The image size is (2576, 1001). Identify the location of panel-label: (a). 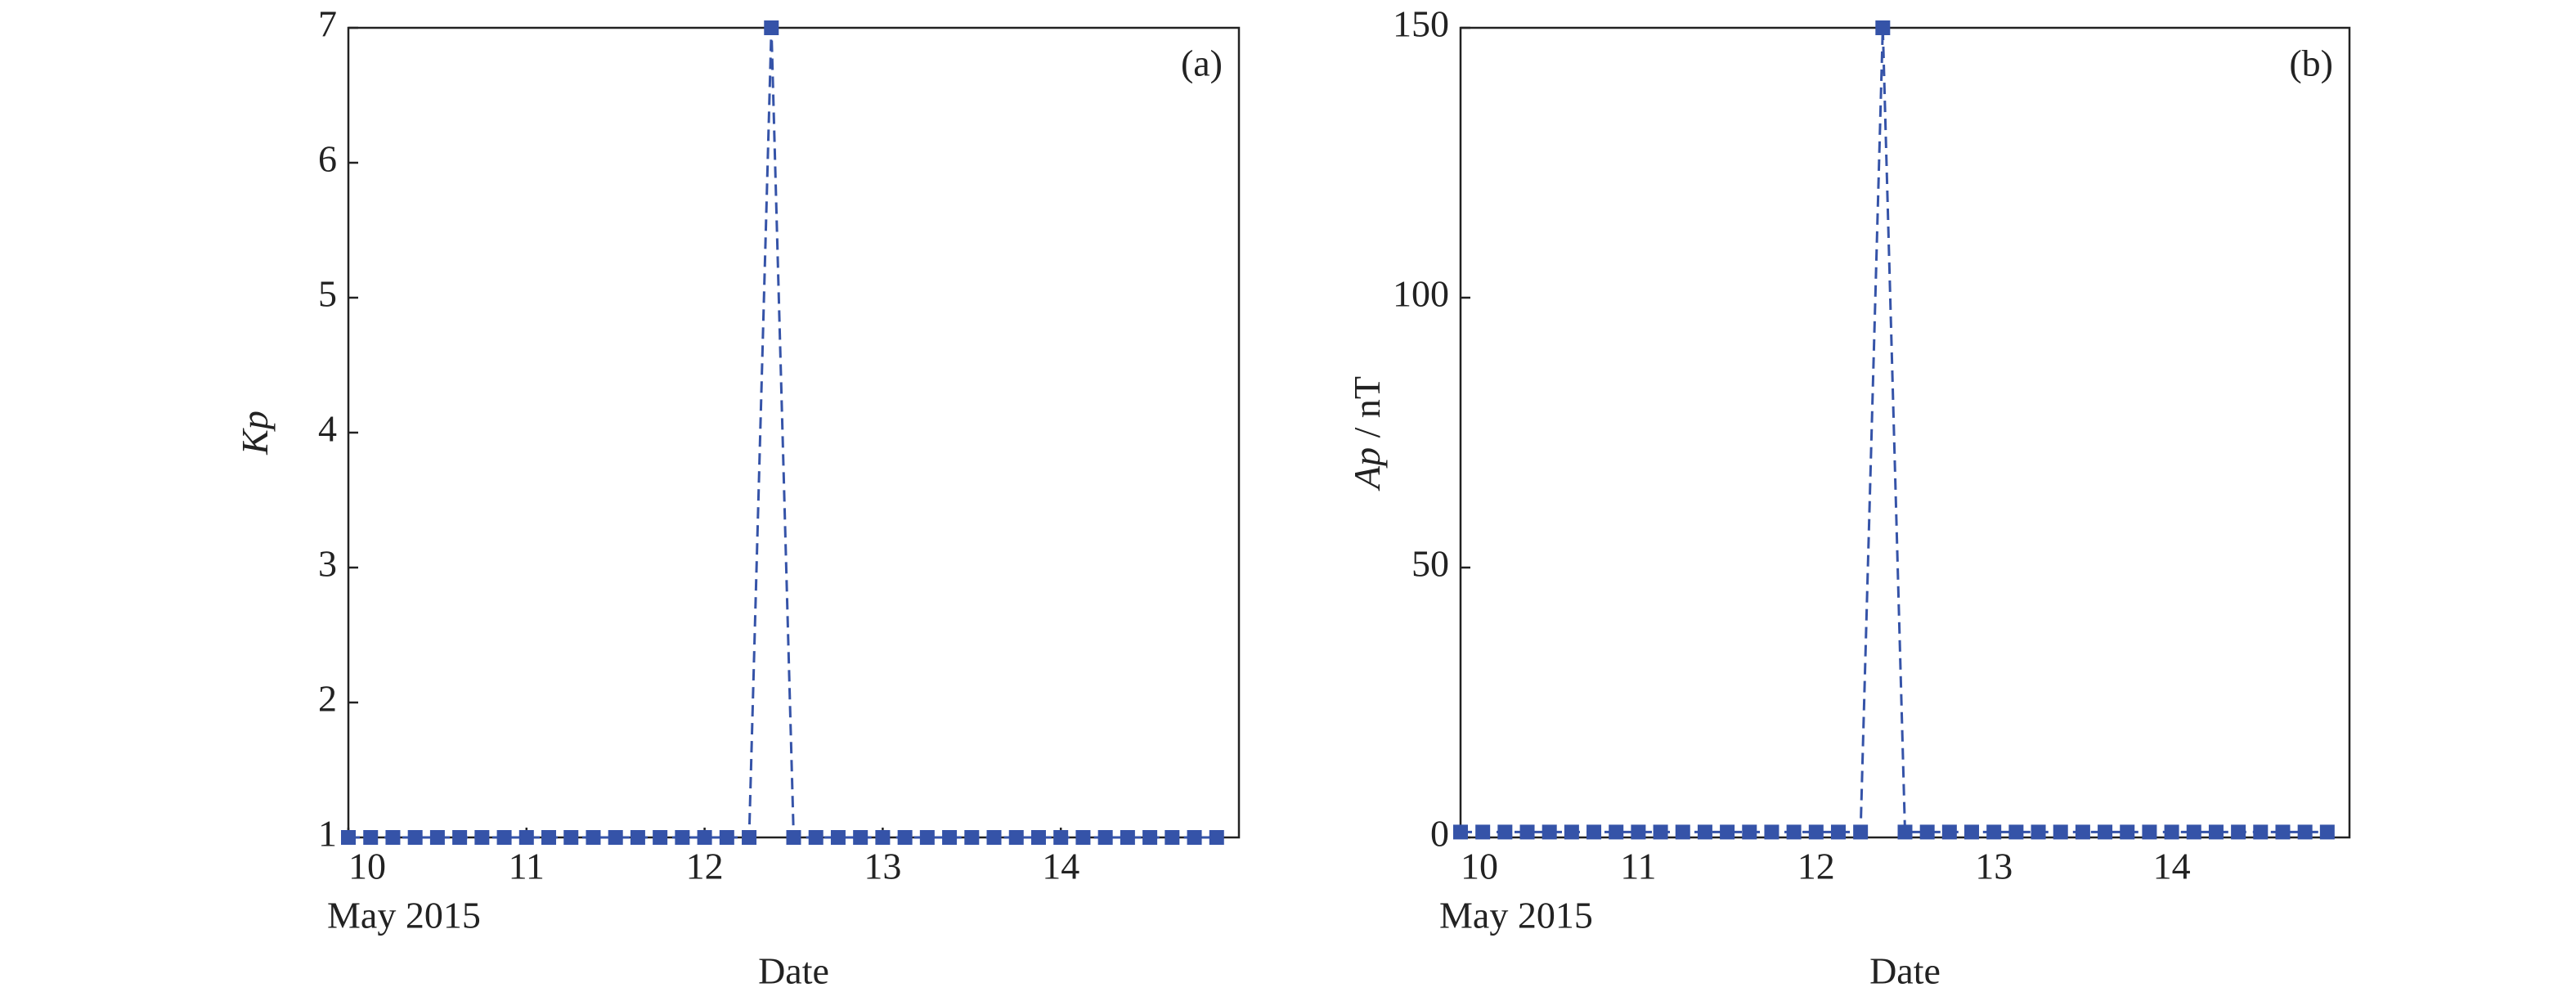
(1202, 63).